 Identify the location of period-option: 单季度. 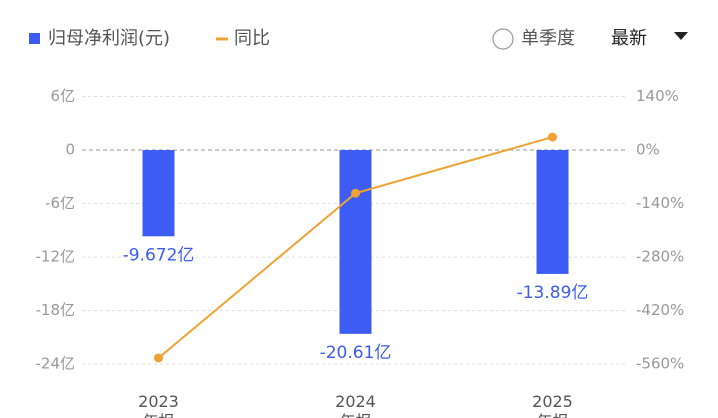
(548, 38).